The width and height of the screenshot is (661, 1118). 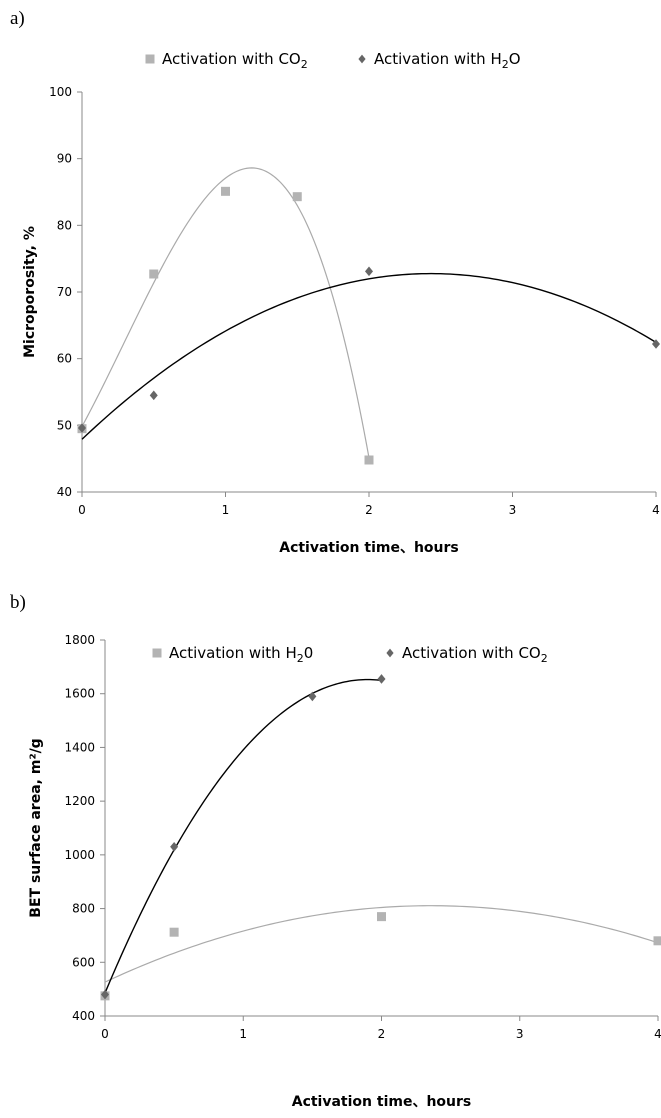 What do you see at coordinates (241, 654) in the screenshot?
I see `legend-label-series-0: Activation with H20` at bounding box center [241, 654].